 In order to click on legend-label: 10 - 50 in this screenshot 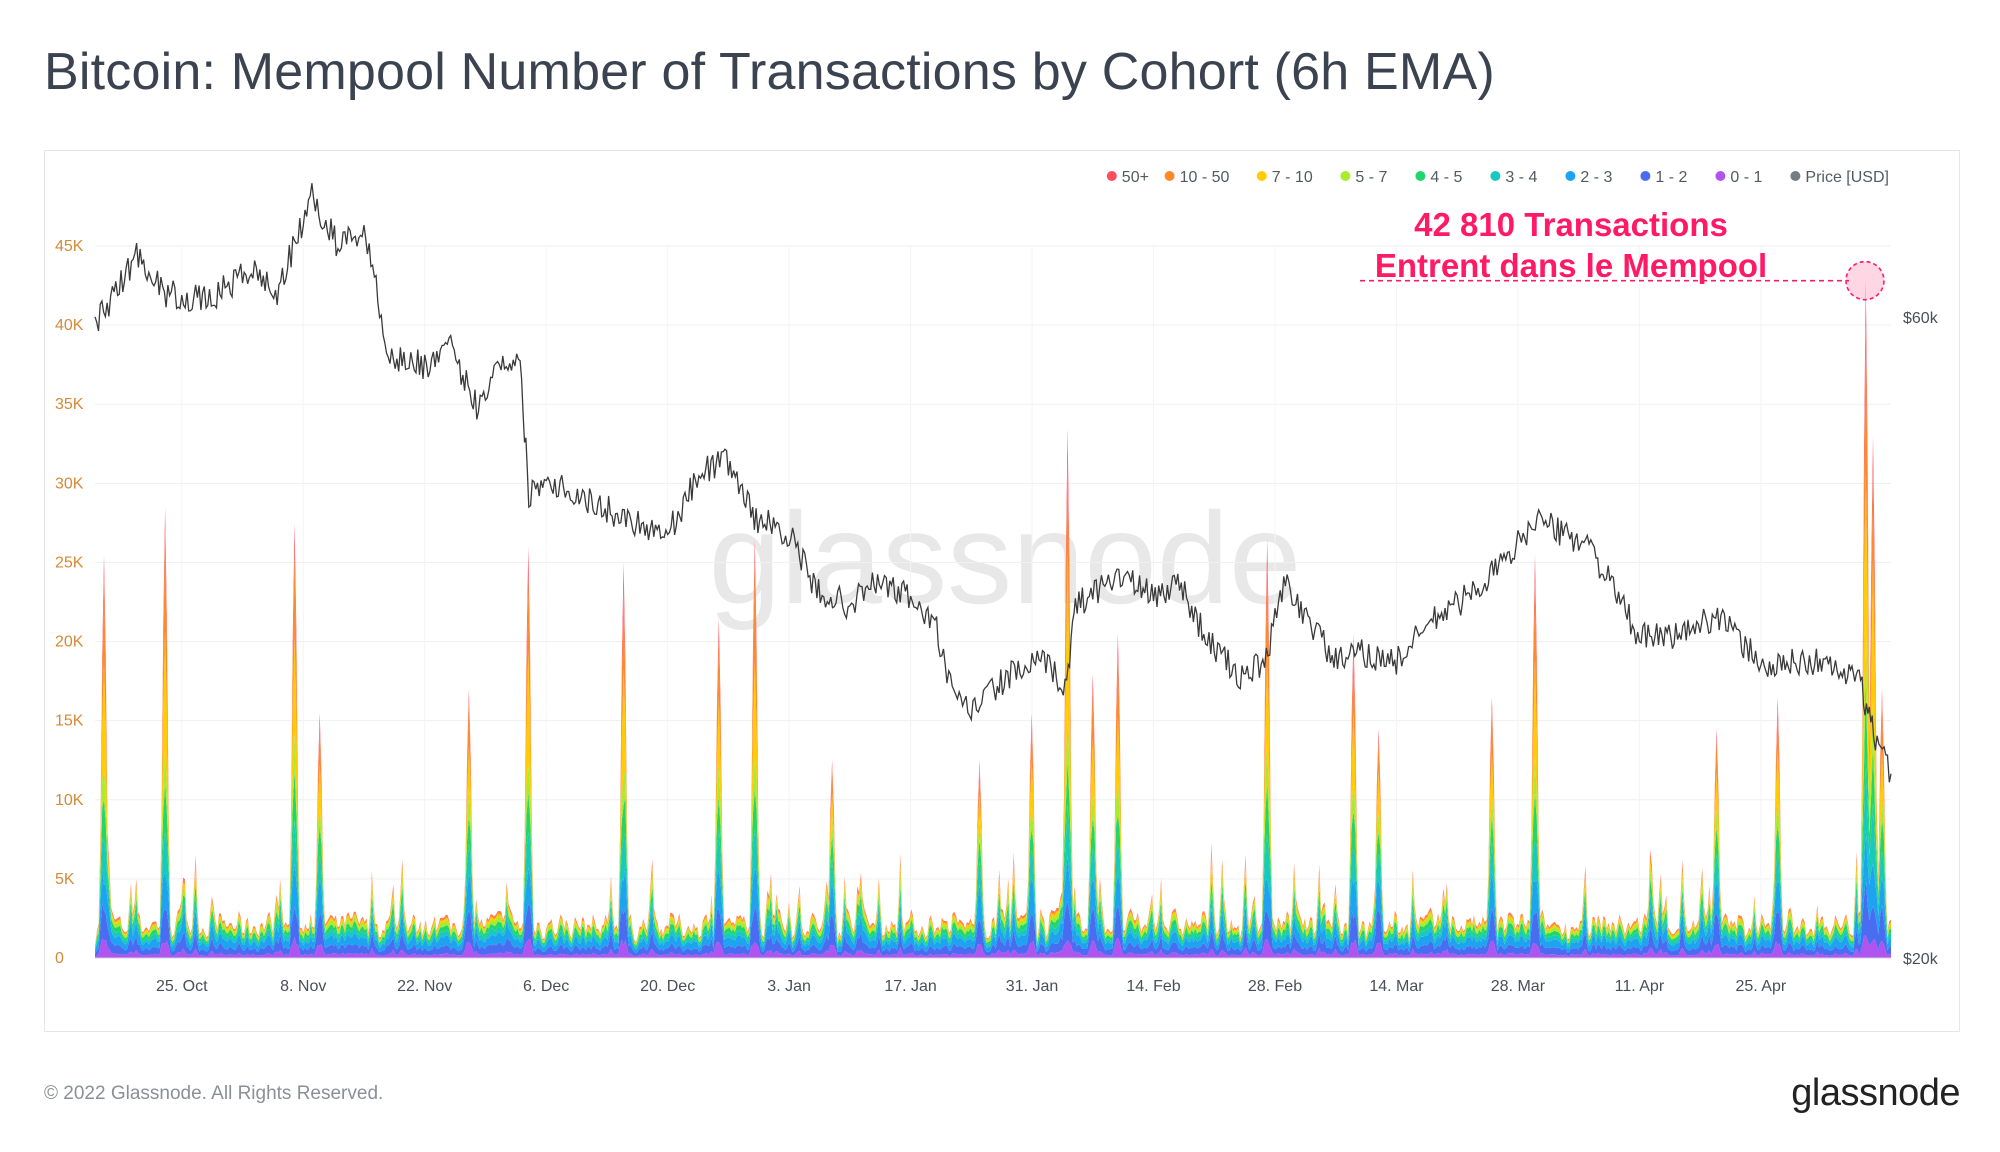, I will do `click(1205, 177)`.